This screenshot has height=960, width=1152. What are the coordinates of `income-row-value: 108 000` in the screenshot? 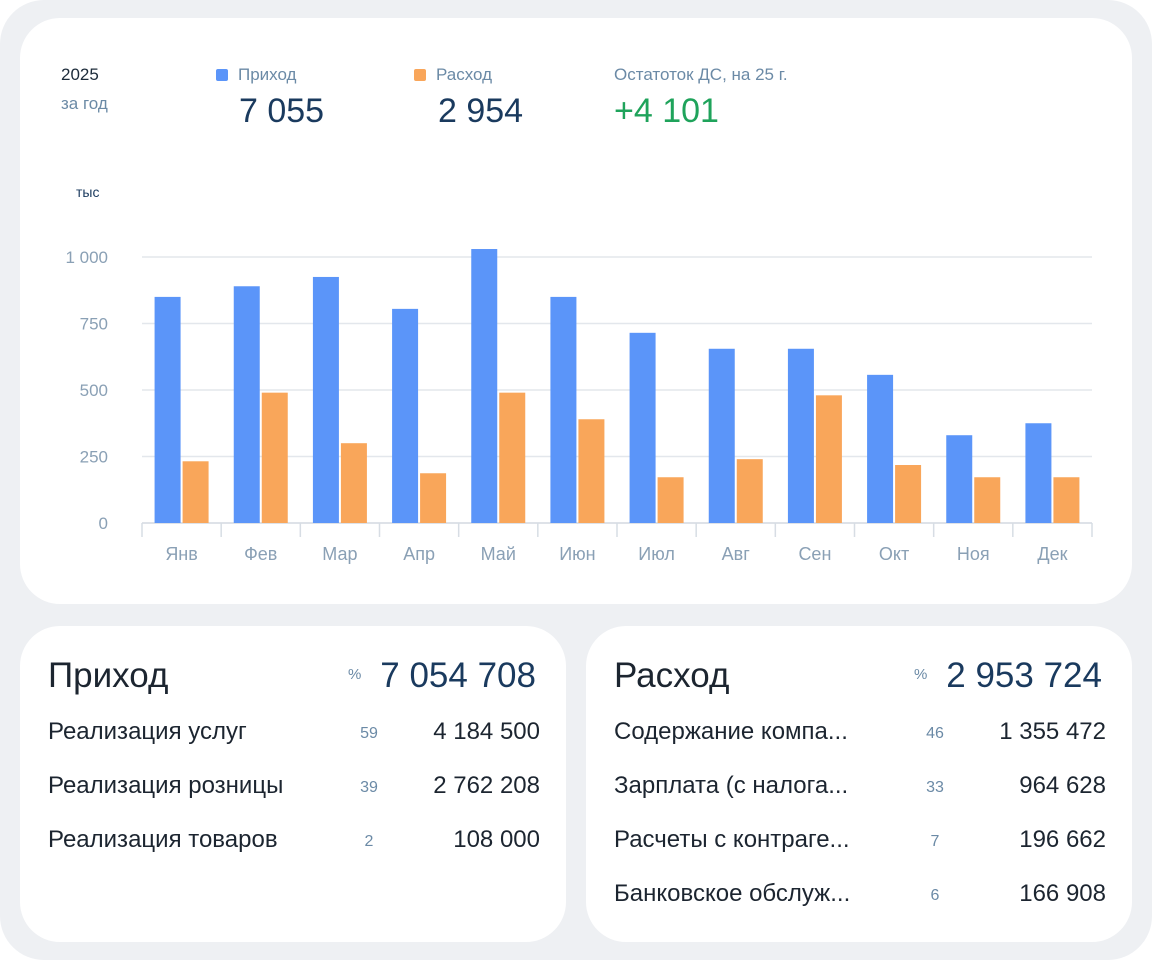 It's located at (496, 839).